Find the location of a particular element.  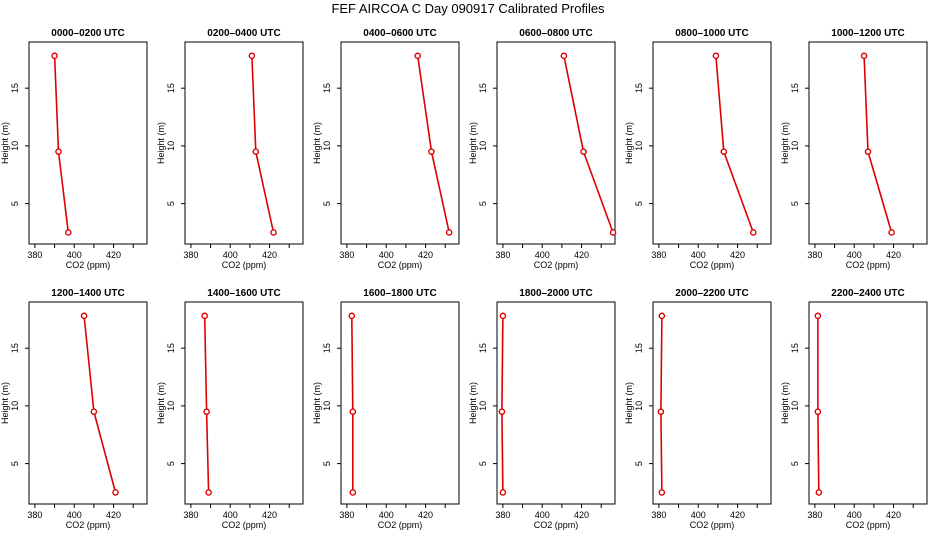

panel-title: 2000–2200 UTC is located at coordinates (711, 293).